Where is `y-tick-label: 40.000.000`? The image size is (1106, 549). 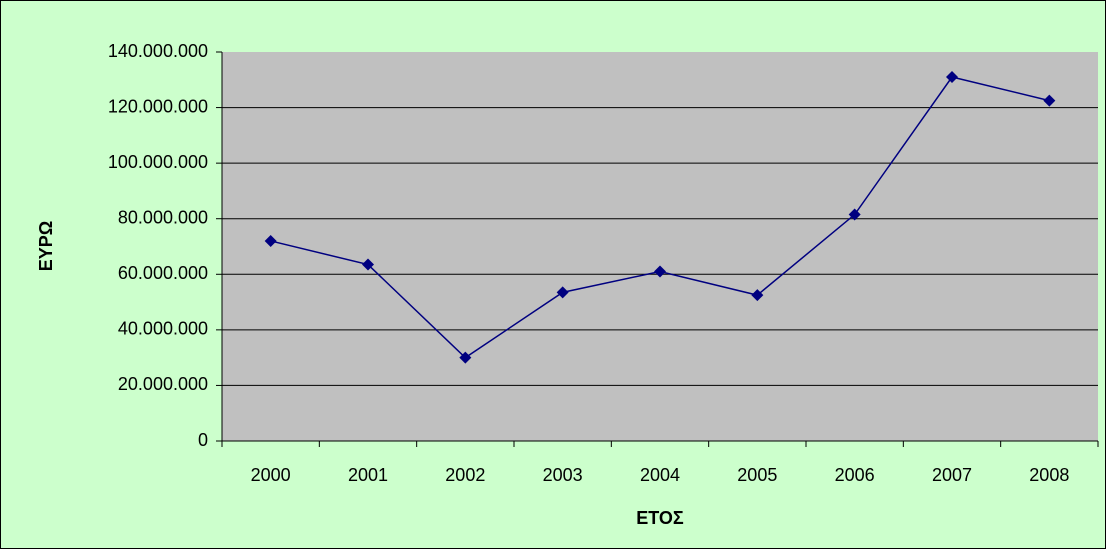 y-tick-label: 40.000.000 is located at coordinates (163, 329).